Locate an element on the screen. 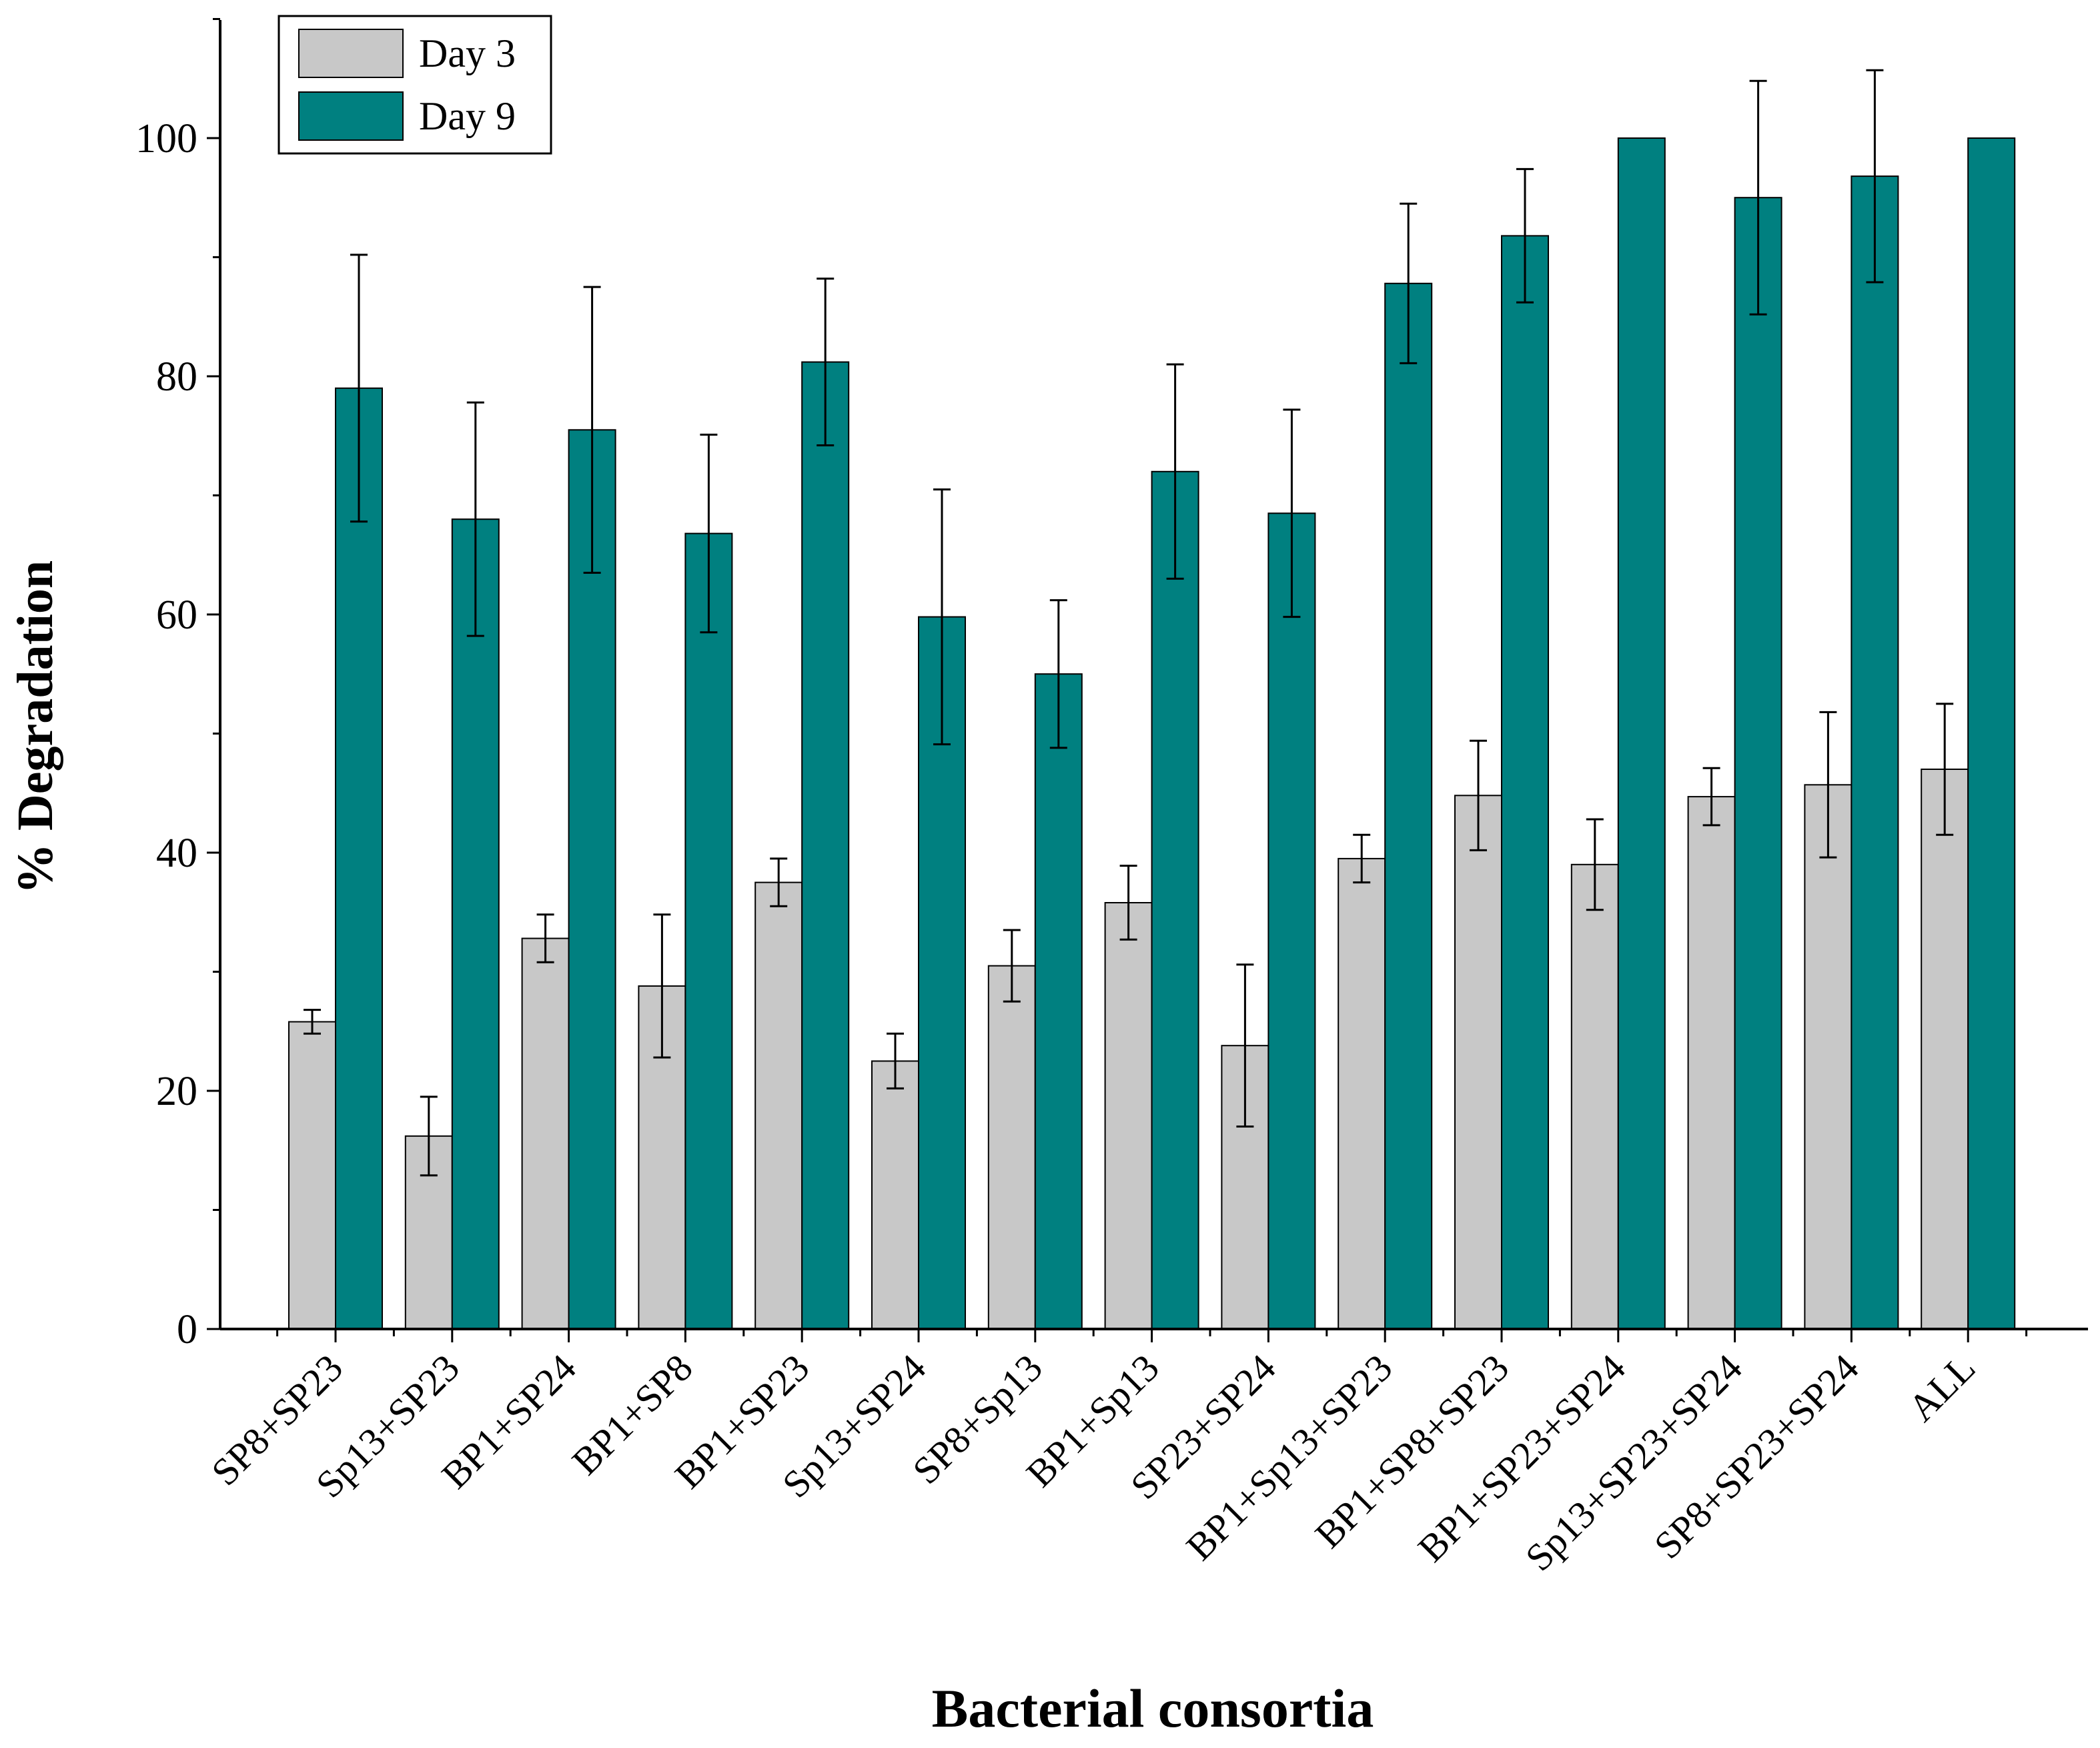 This screenshot has height=1748, width=2100. y-tick-label-60: 60 is located at coordinates (176, 615).